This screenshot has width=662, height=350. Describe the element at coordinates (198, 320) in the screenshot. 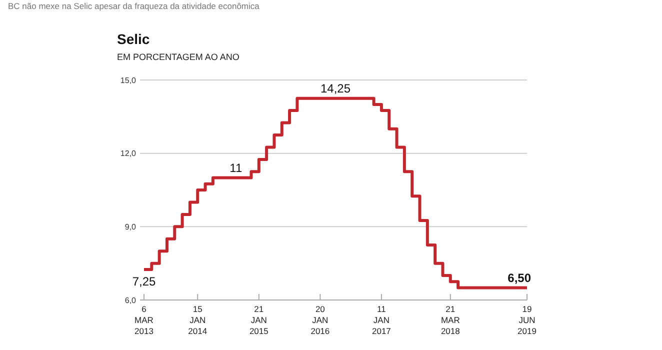

I see `x-tick-label: 15 JAN 2014` at that location.